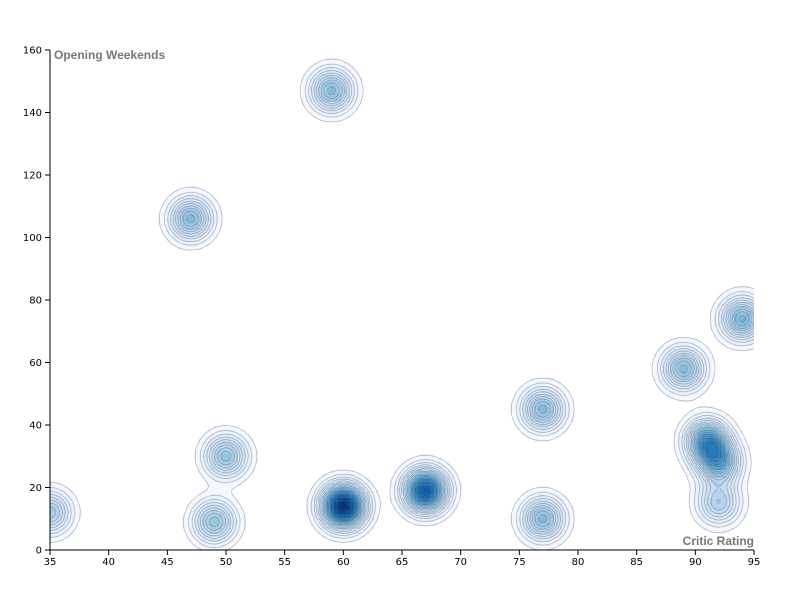 The image size is (805, 600). Describe the element at coordinates (402, 562) in the screenshot. I see `x-tick-label: 65` at that location.